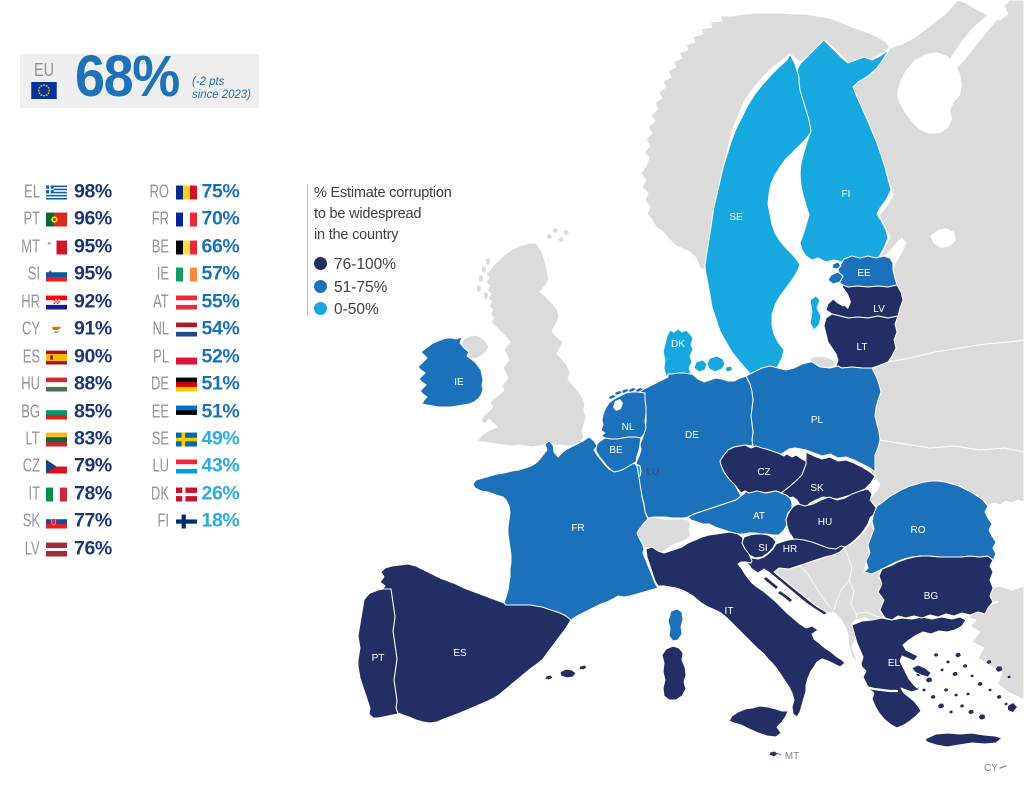  Describe the element at coordinates (653, 472) in the screenshot. I see `svg-text: LU` at that location.